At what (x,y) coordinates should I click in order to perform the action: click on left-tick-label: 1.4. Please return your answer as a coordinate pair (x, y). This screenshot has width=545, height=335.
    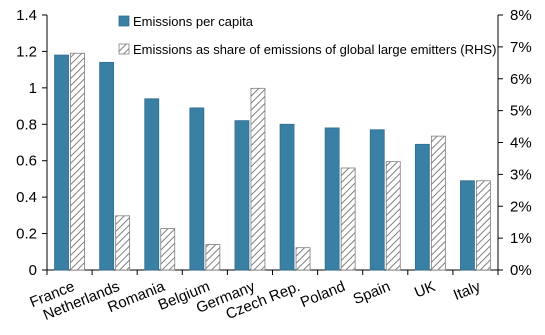
    Looking at the image, I should click on (26, 15).